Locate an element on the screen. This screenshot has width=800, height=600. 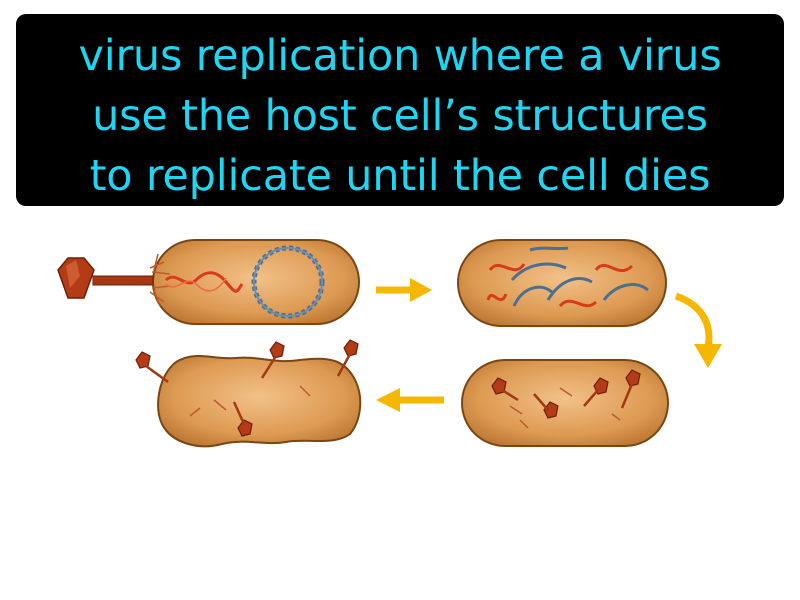
viral-dna-injected is located at coordinates (204, 282).